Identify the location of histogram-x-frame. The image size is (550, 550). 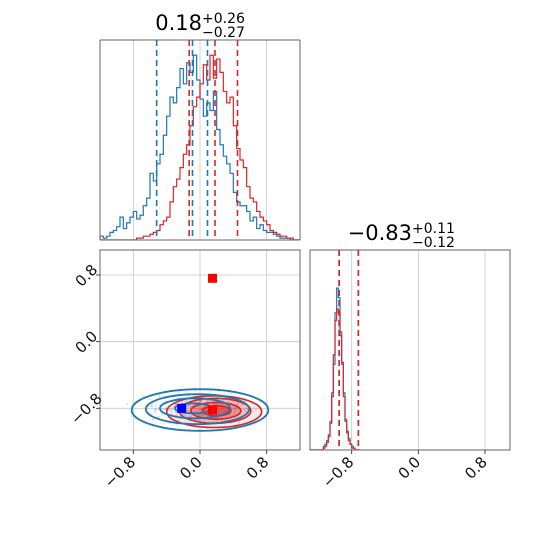
(200, 140).